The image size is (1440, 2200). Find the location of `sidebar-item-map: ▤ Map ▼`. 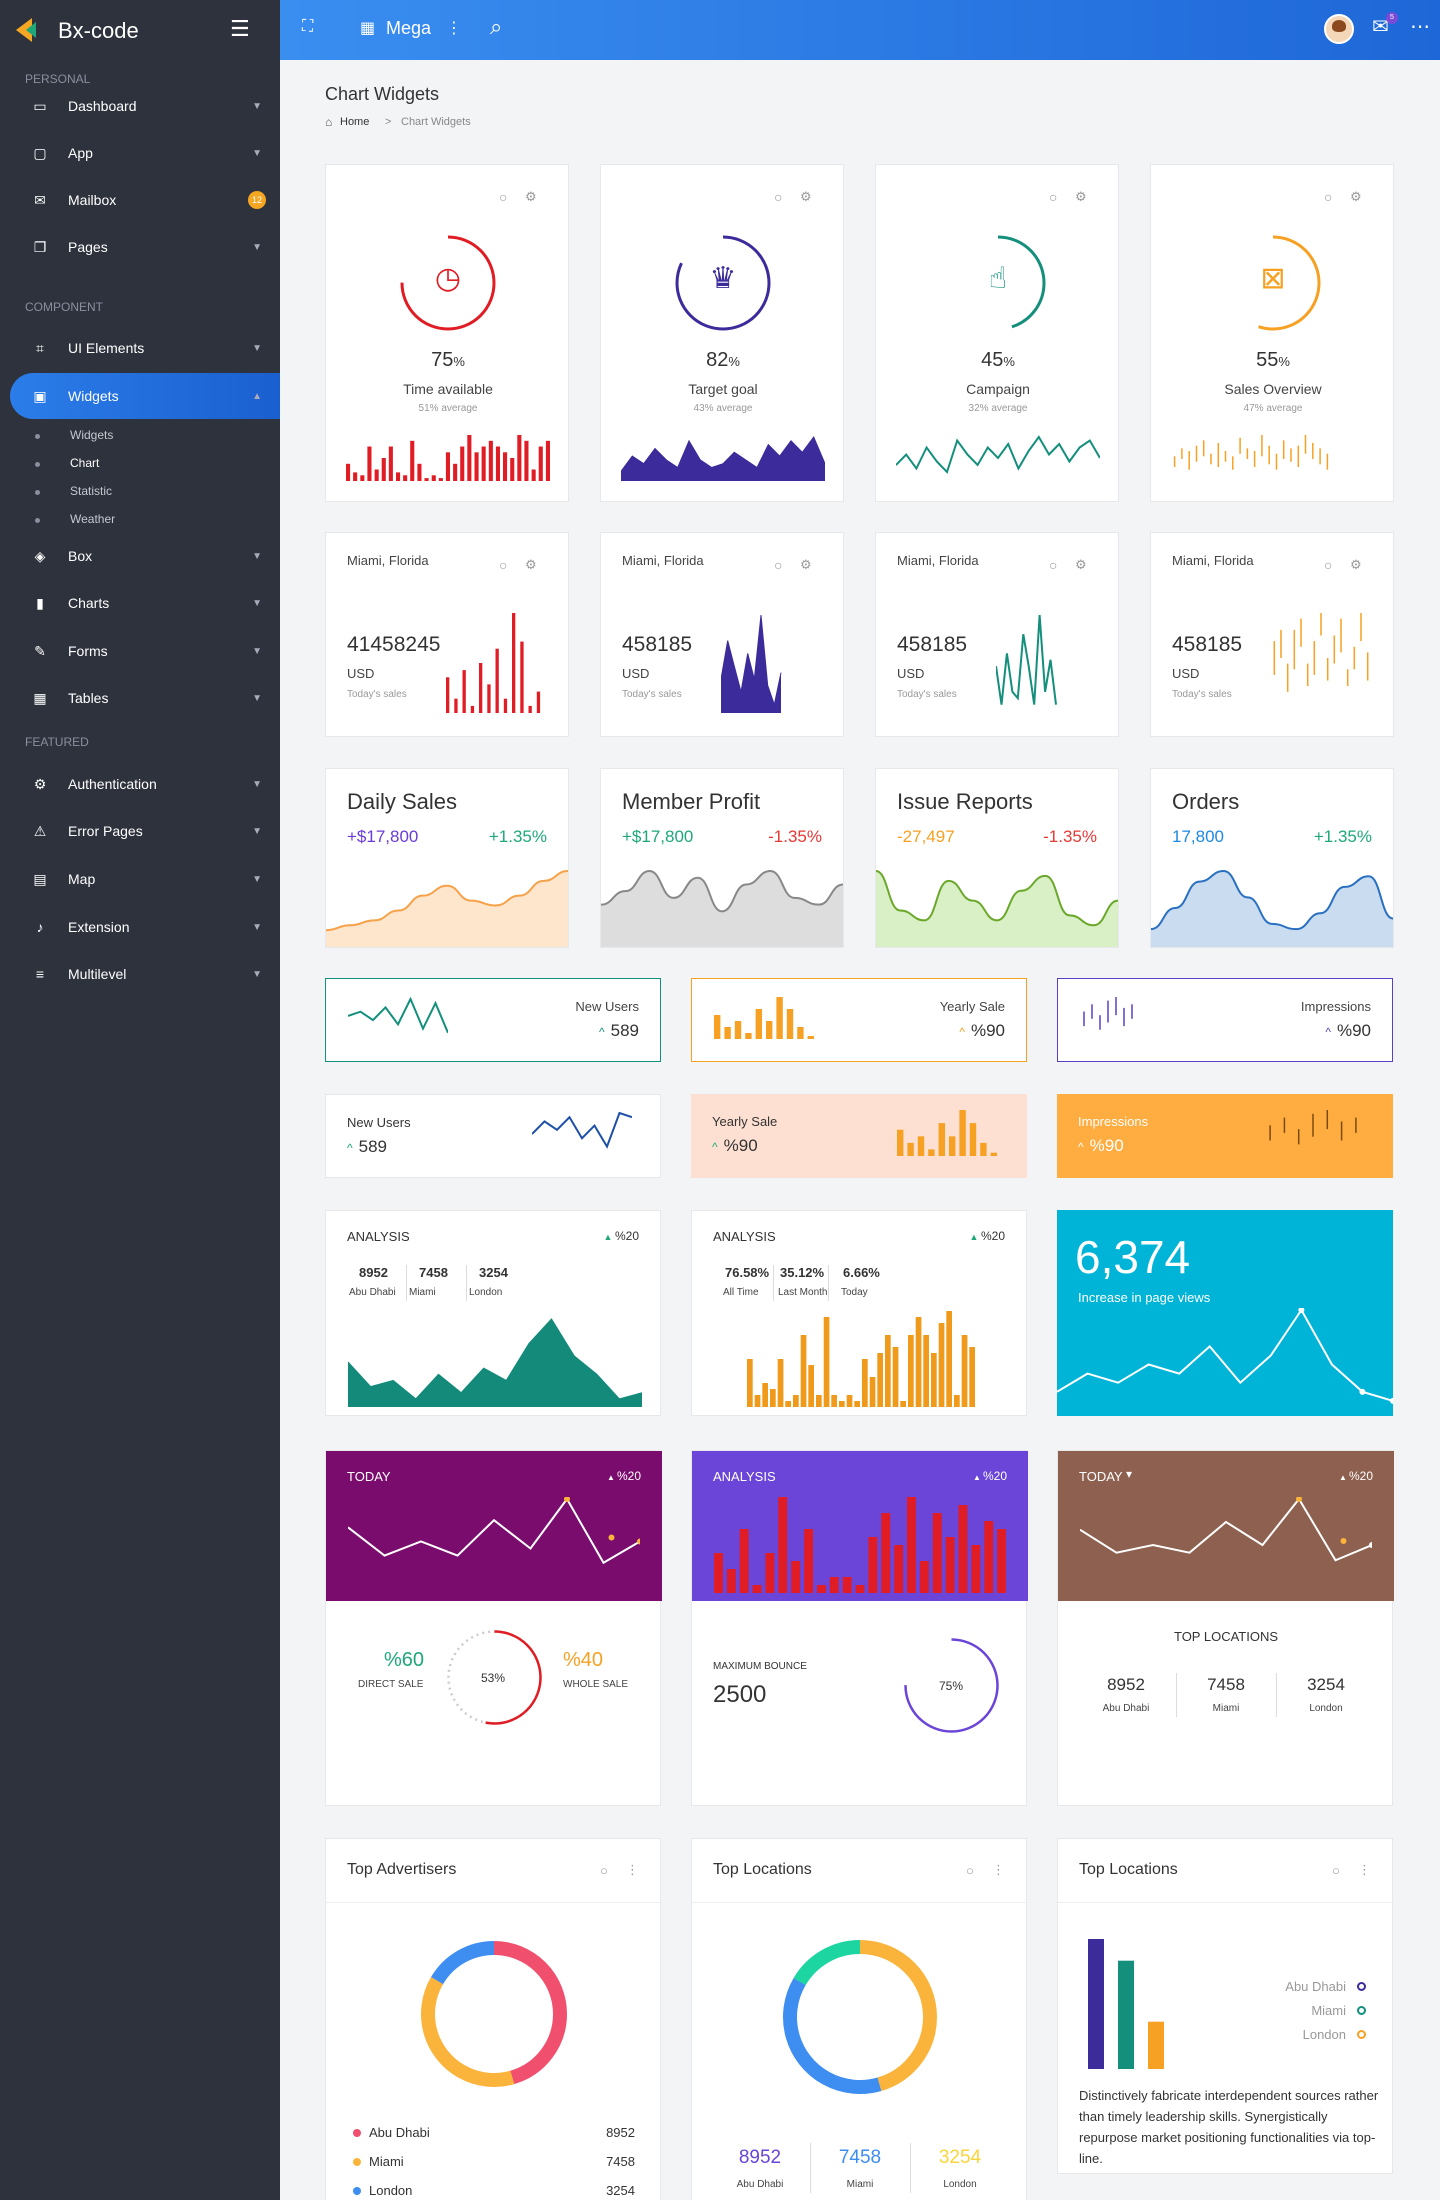

sidebar-item-map: ▤ Map ▼ is located at coordinates (145, 879).